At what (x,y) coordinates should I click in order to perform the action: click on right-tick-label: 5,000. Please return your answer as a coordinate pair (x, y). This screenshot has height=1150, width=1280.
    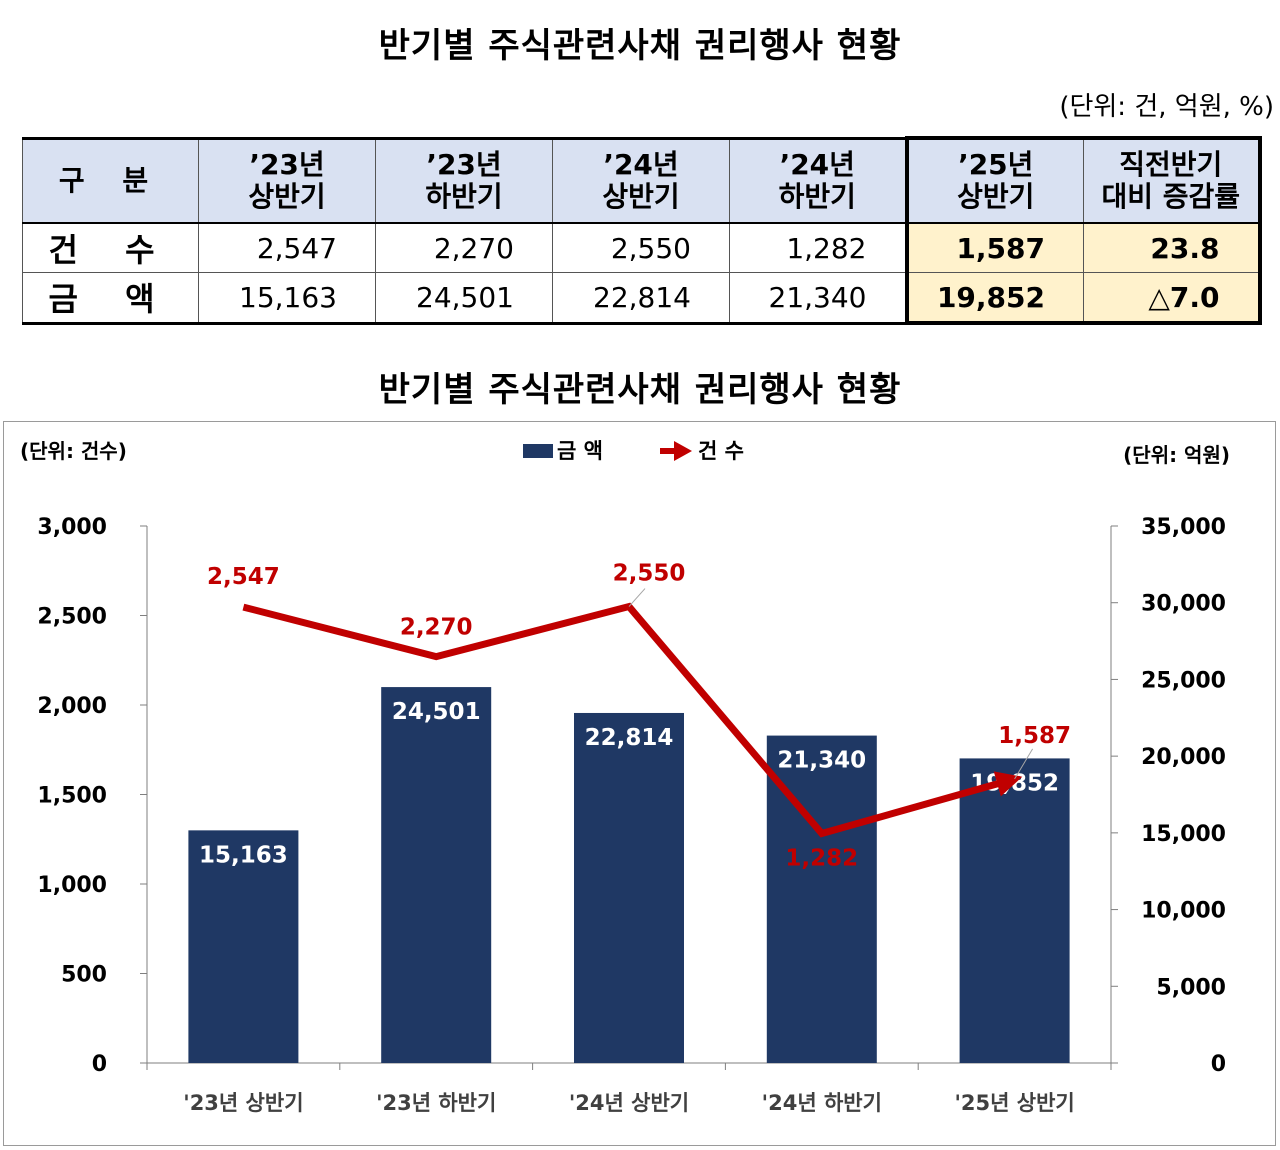
    Looking at the image, I should click on (1191, 987).